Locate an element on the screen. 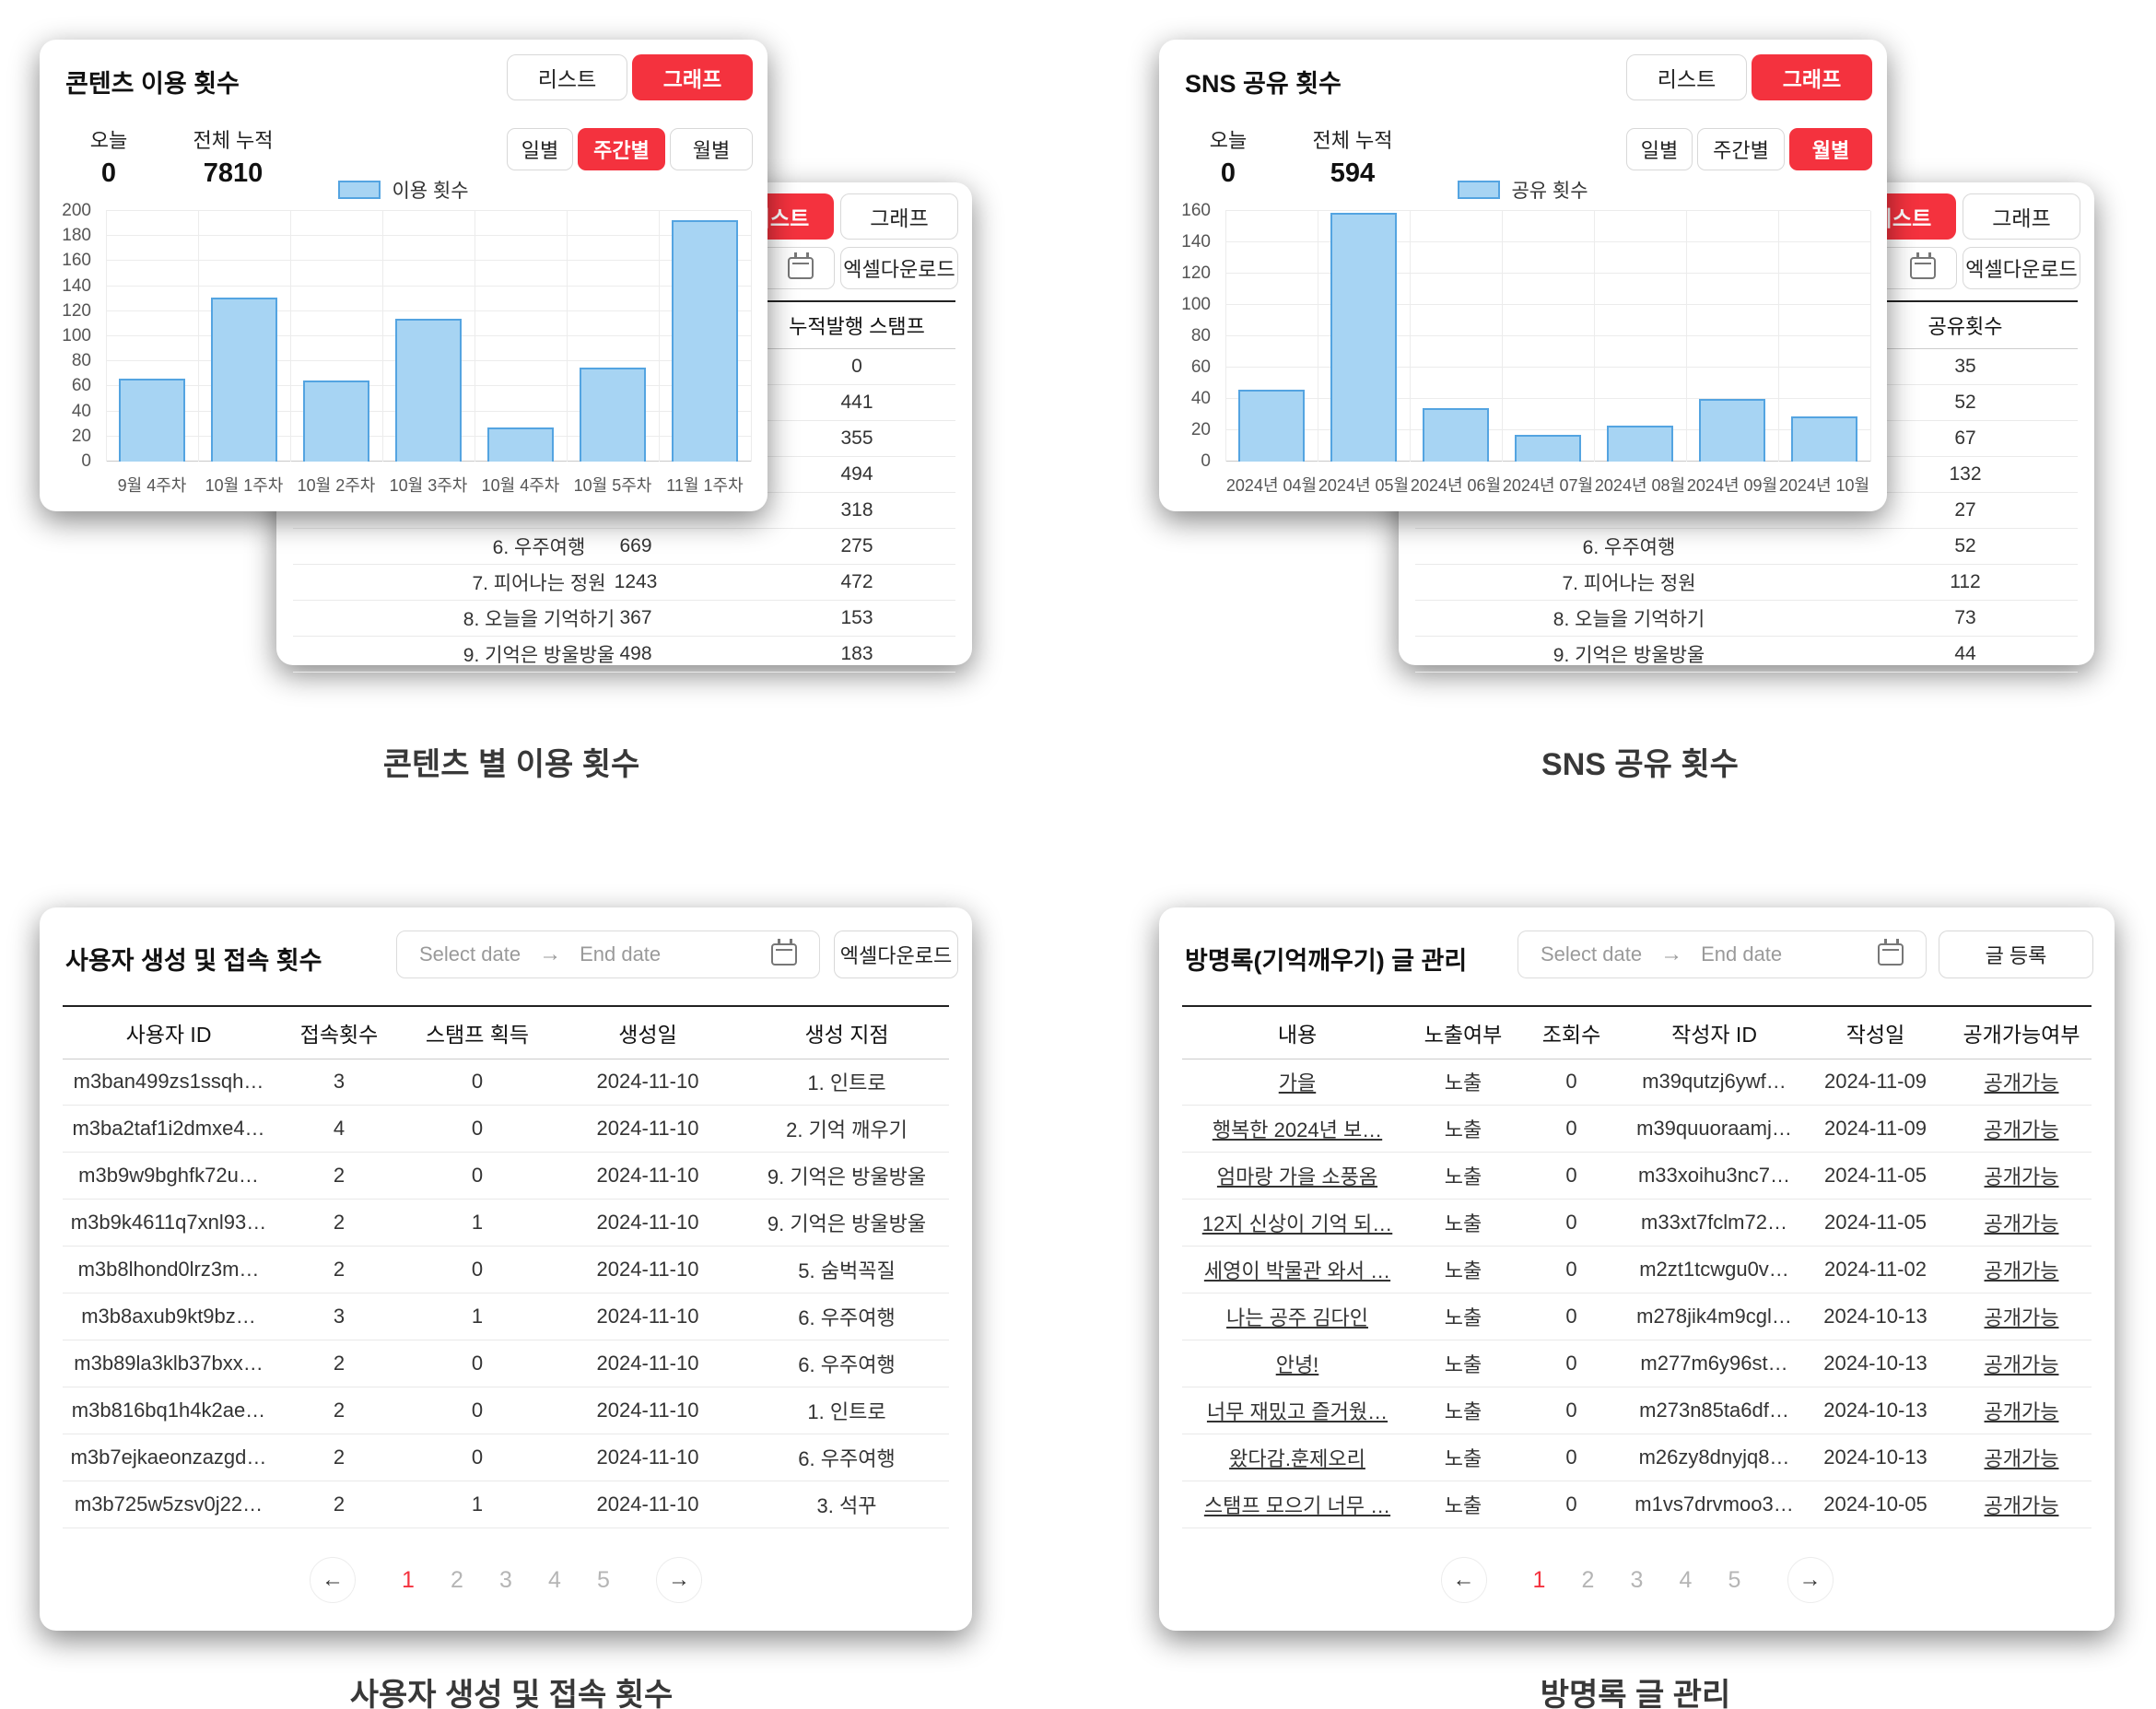 The width and height of the screenshot is (2156, 1709). caption-guestbook: 방명록 글 관리 is located at coordinates (1635, 1693).